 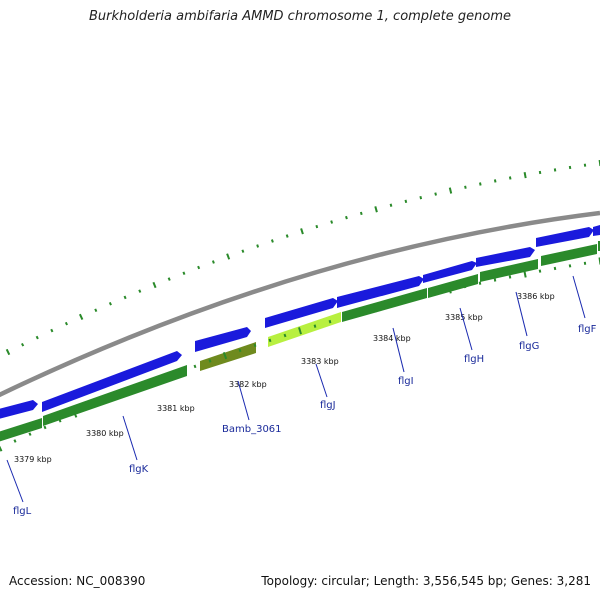 What do you see at coordinates (464, 317) in the screenshot?
I see `scale-label: 3385 kbp` at bounding box center [464, 317].